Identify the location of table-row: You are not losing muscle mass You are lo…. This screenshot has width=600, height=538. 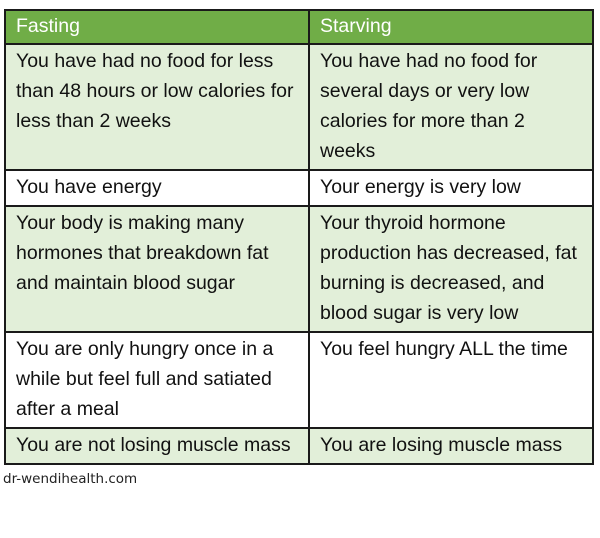
(299, 446).